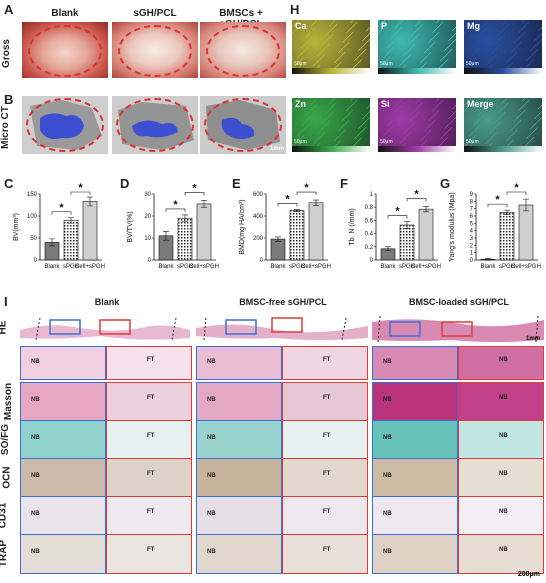  I want to click on histology-row-label-ocn: OCN, so click(7, 477).